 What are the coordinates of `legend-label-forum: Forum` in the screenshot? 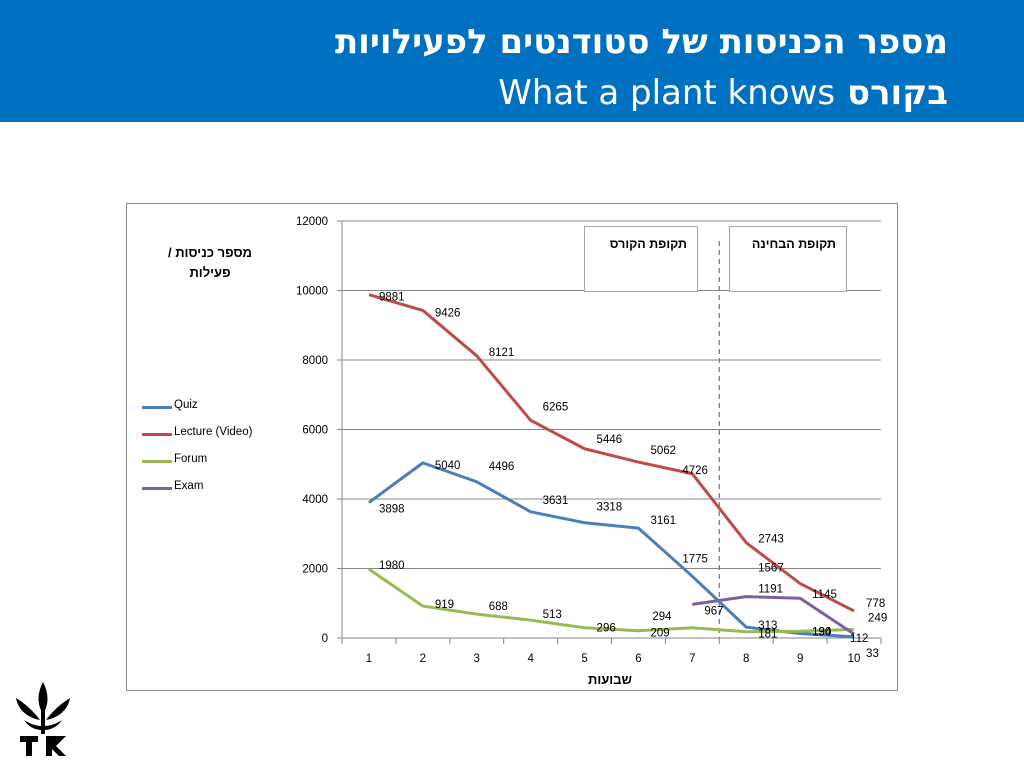 It's located at (191, 459).